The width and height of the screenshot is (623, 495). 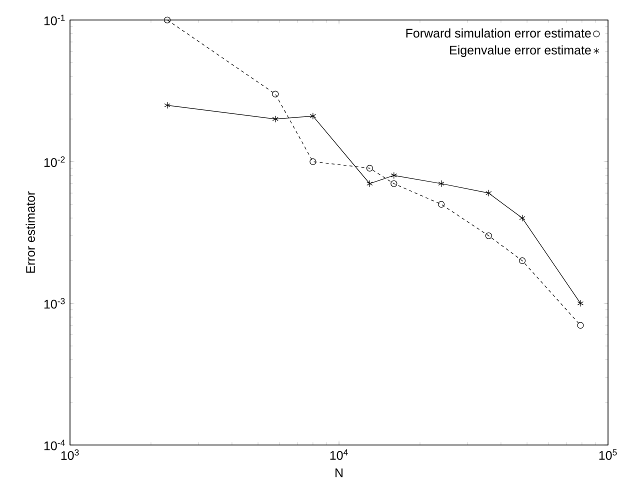 What do you see at coordinates (70, 454) in the screenshot?
I see `x-tick-label: 10$^{3}$` at bounding box center [70, 454].